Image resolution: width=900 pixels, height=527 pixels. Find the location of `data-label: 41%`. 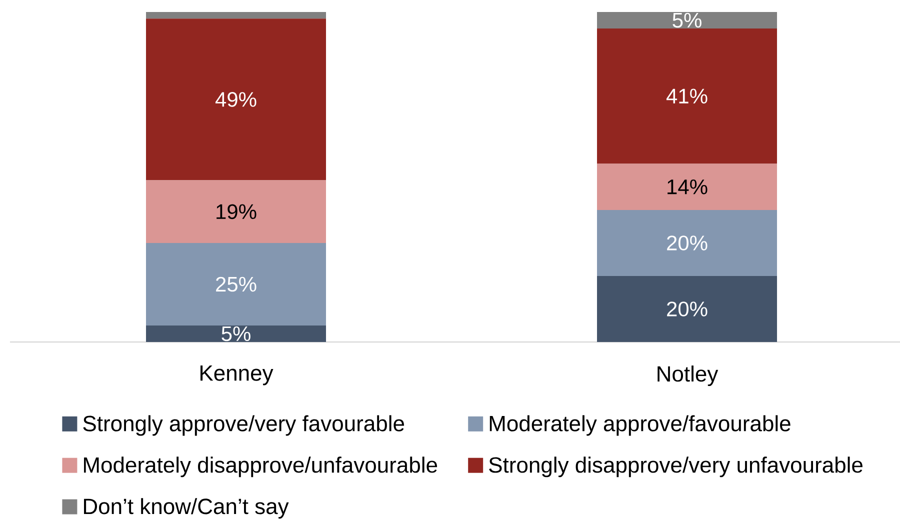

data-label: 41% is located at coordinates (687, 96).